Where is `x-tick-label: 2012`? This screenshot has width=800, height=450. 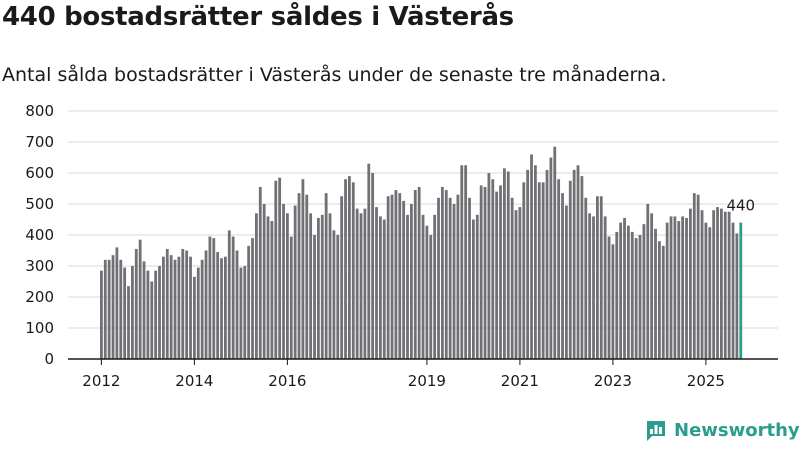 x-tick-label: 2012 is located at coordinates (101, 381).